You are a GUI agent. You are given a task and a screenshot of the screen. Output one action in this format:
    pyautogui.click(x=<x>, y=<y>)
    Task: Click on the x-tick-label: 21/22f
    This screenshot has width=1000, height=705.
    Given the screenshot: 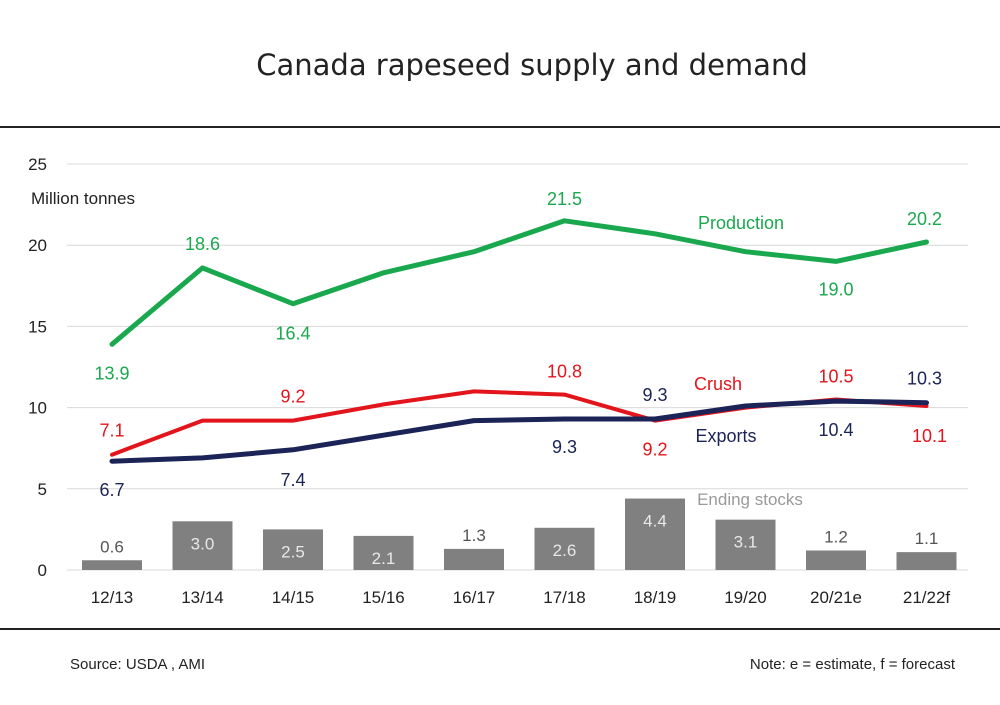 What is the action you would take?
    pyautogui.click(x=927, y=597)
    